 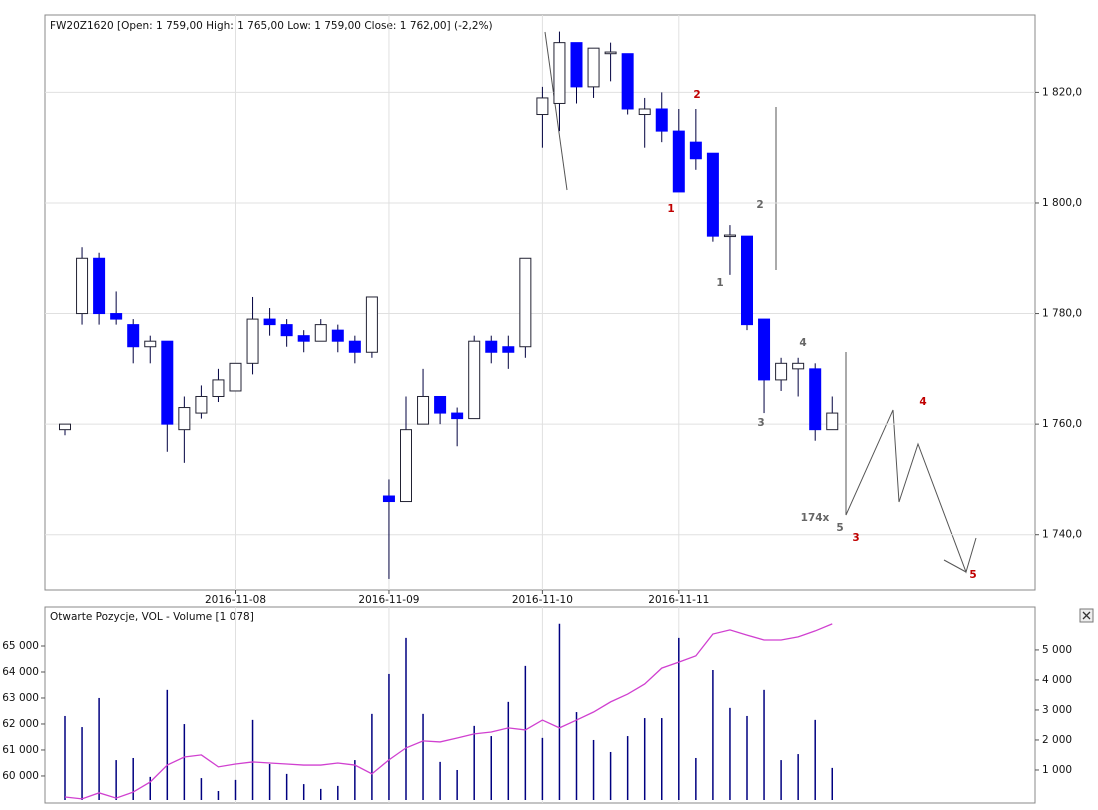 I want to click on volume-title: Otwarte Pozycje, VOL - Volume [1 078], so click(x=152, y=617).